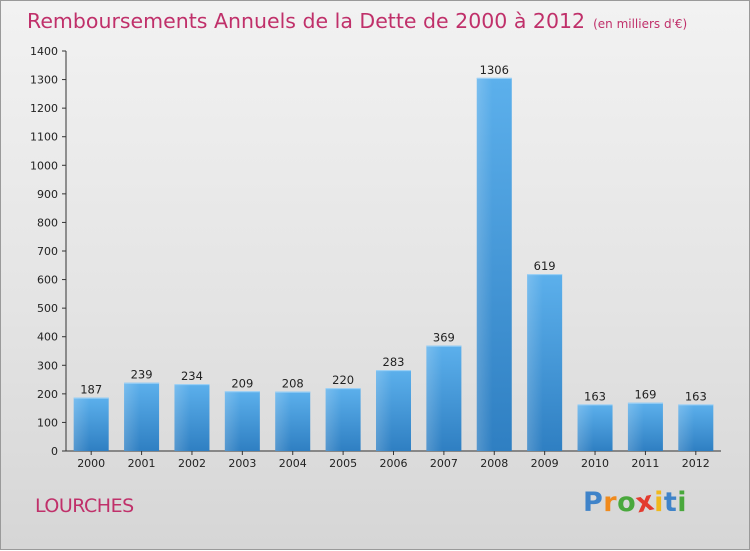  What do you see at coordinates (47, 222) in the screenshot?
I see `y-tick-label: 800` at bounding box center [47, 222].